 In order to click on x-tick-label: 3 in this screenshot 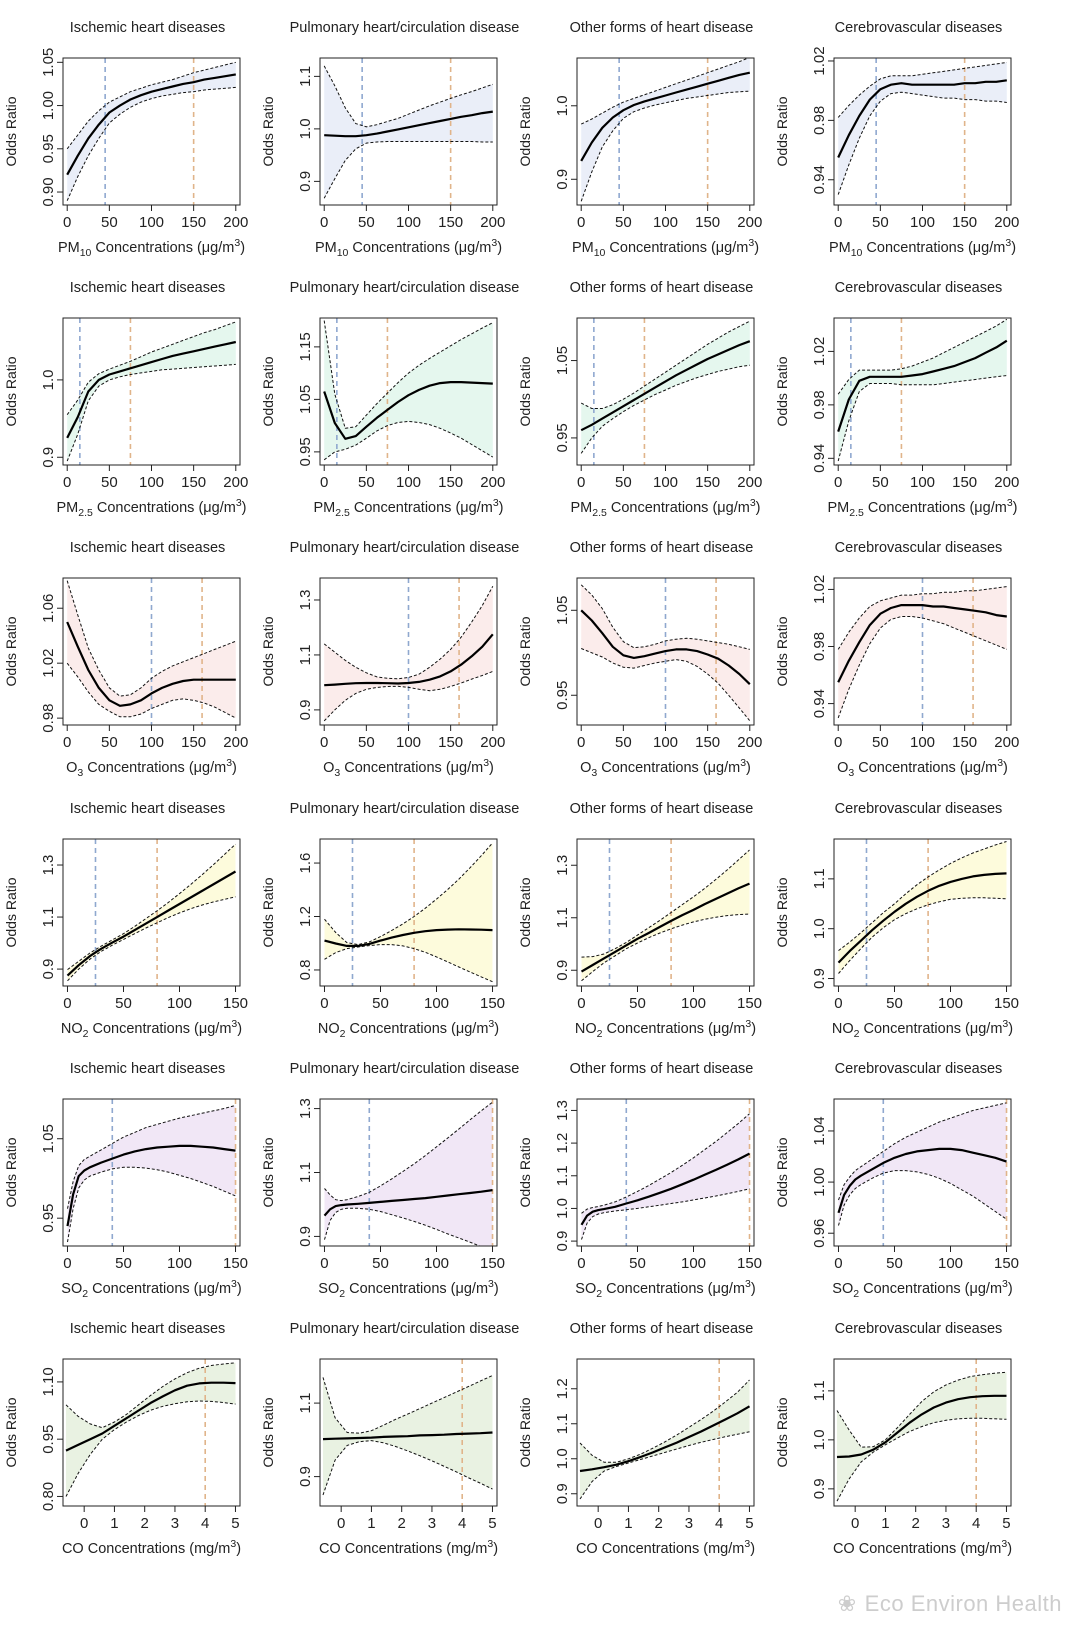, I will do `click(946, 1523)`.